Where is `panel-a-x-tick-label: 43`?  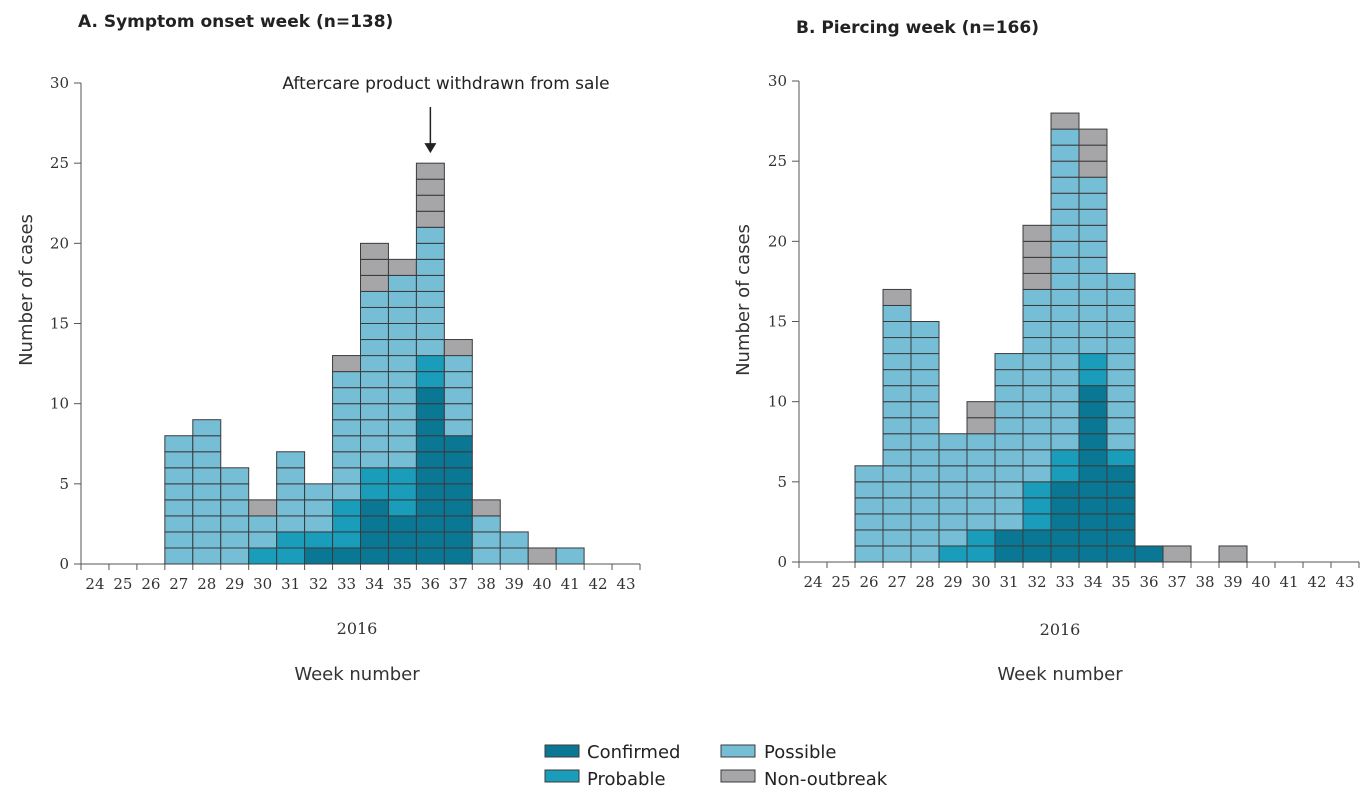
panel-a-x-tick-label: 43 is located at coordinates (625, 584).